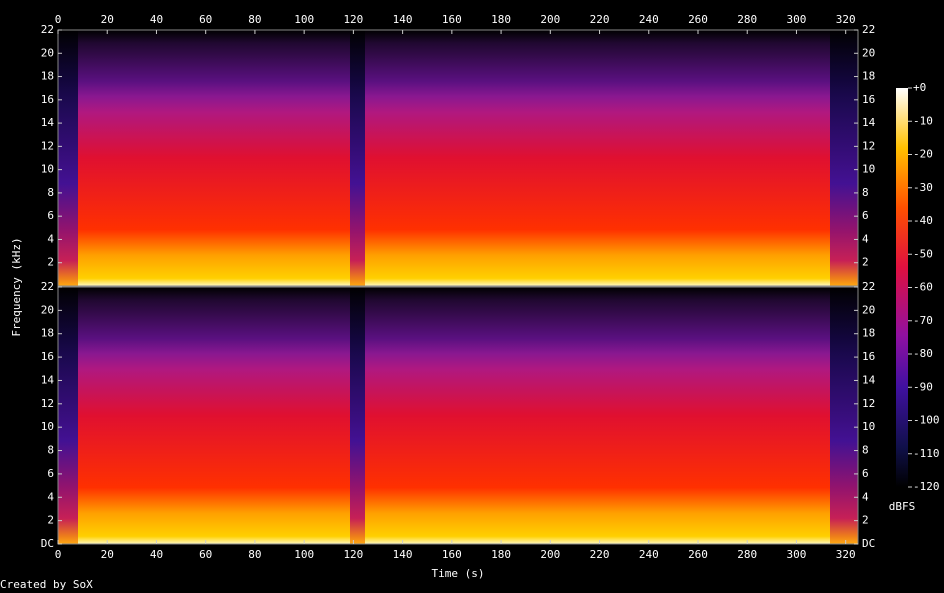 The image size is (944, 593). Describe the element at coordinates (923, 353) in the screenshot. I see `colorbar-tick-label: -80` at that location.